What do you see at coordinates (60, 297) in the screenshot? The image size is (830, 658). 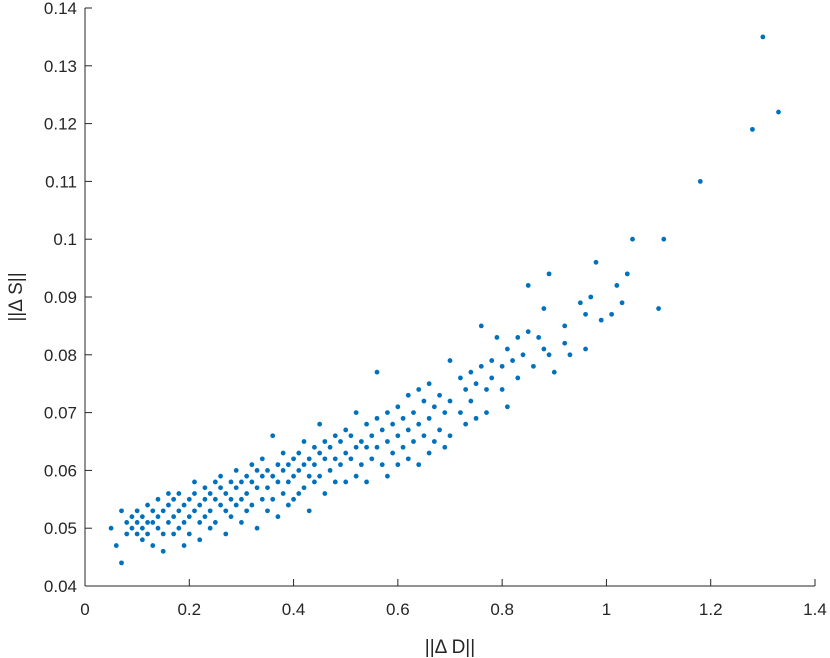 I see `y-tick-label: 0.09` at bounding box center [60, 297].